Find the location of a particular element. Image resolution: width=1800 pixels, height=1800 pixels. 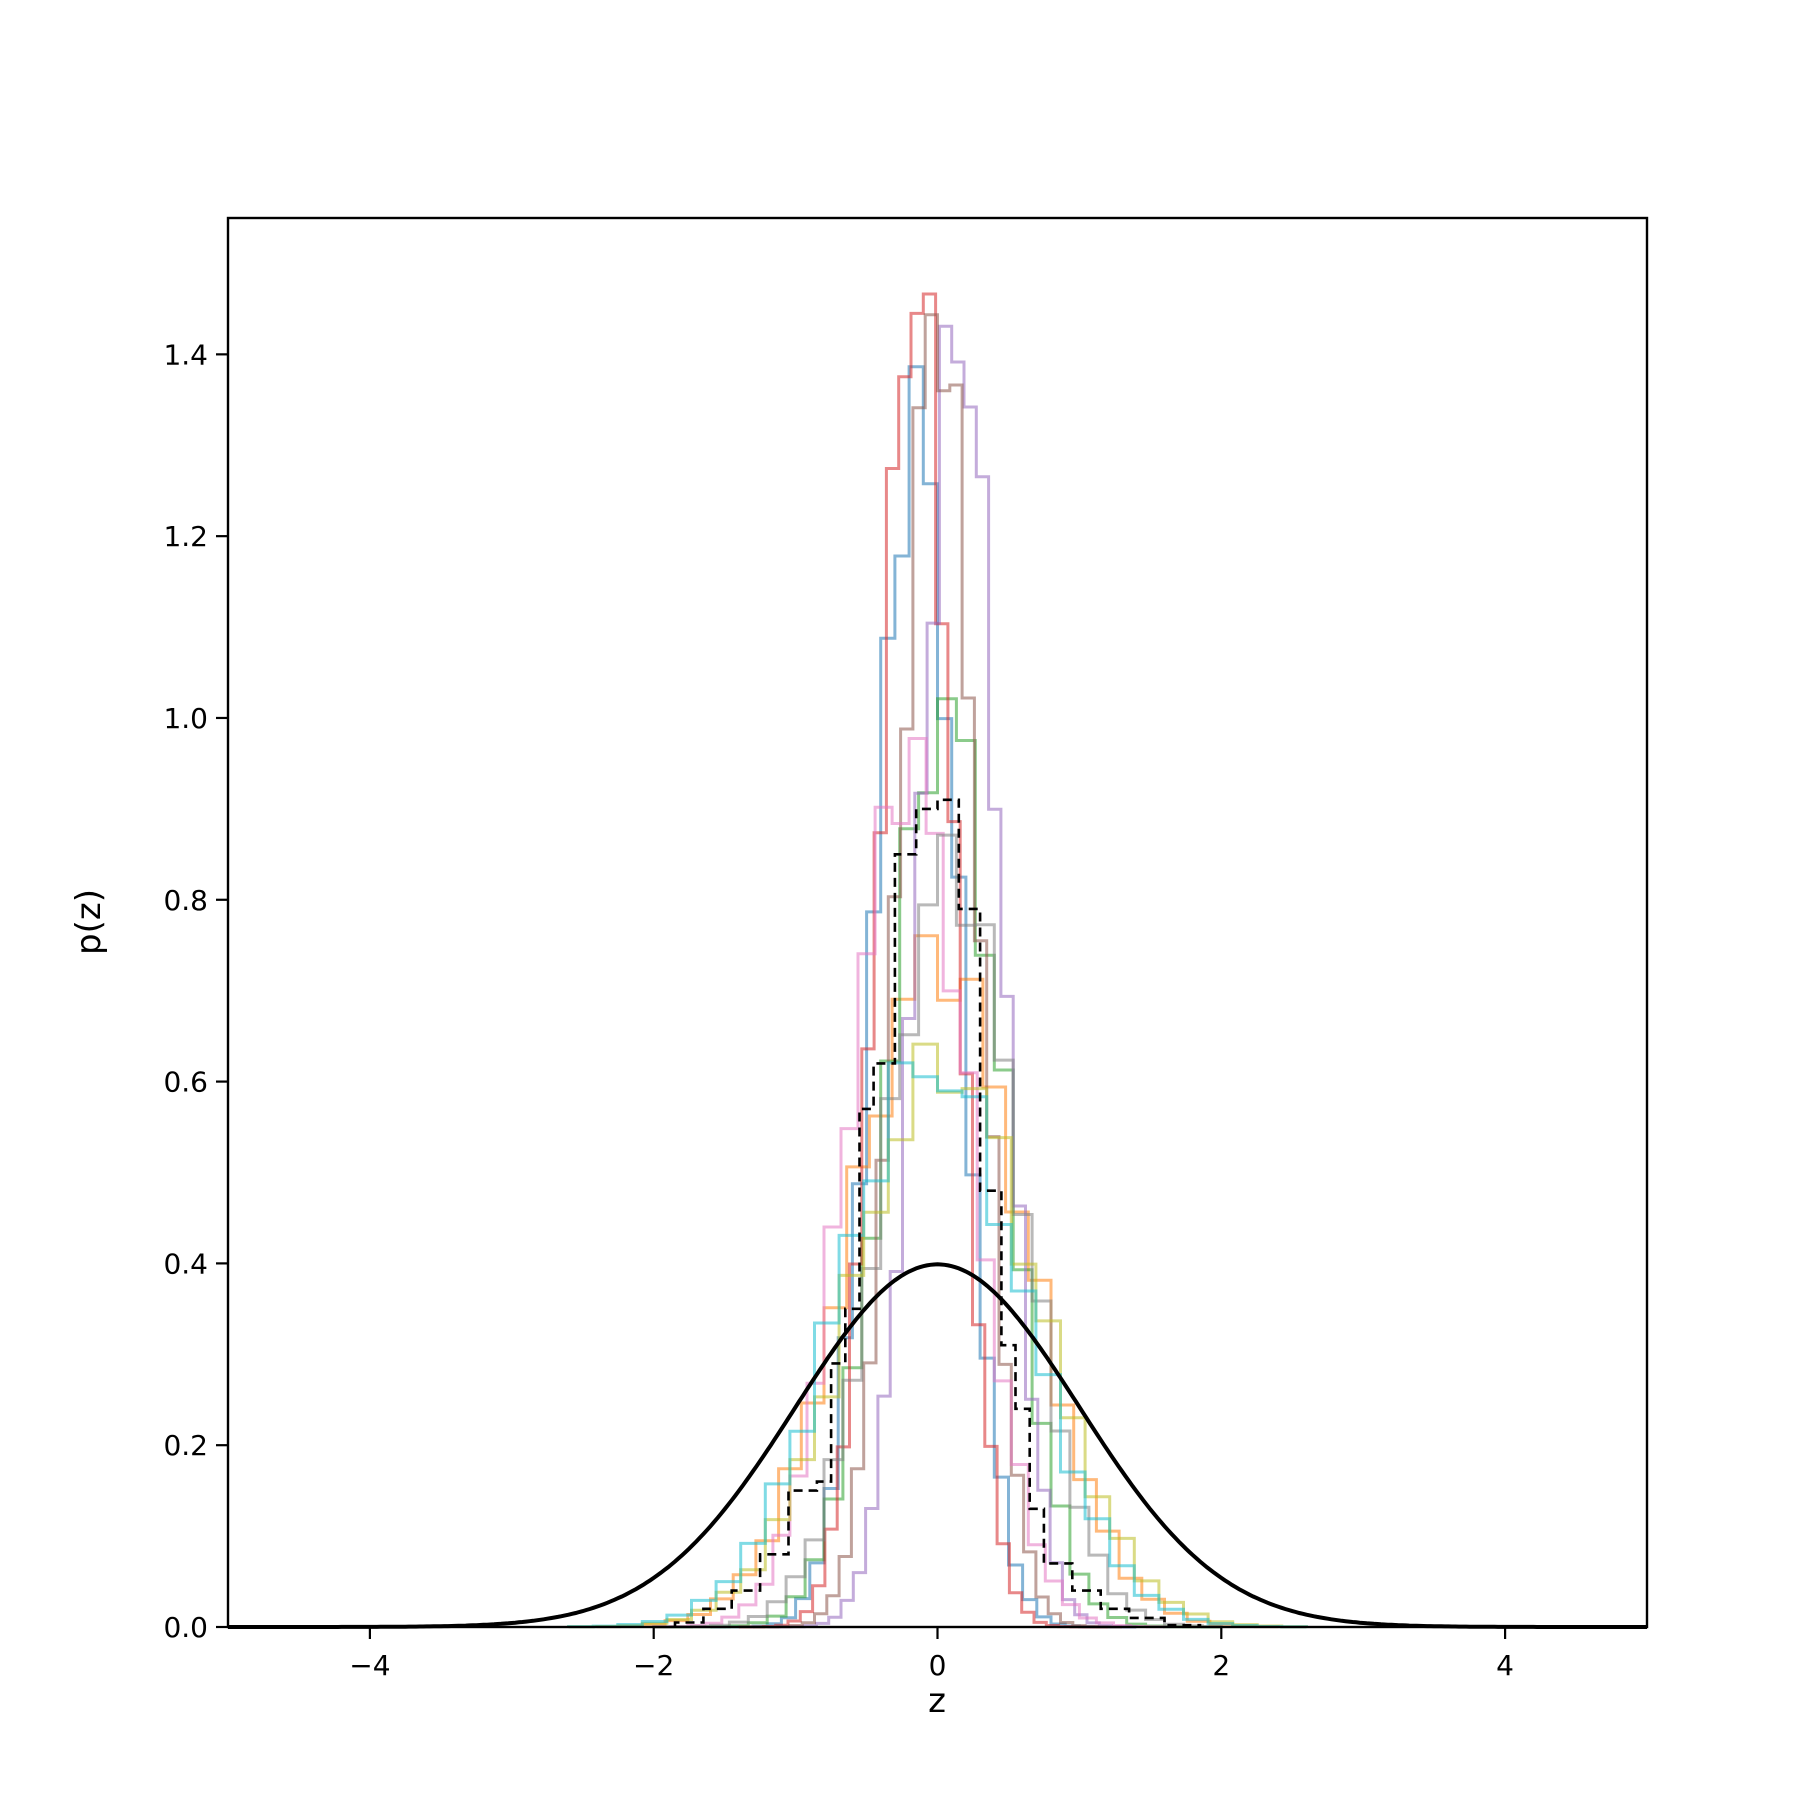

aggregate-histogram is located at coordinates (937, 1212).